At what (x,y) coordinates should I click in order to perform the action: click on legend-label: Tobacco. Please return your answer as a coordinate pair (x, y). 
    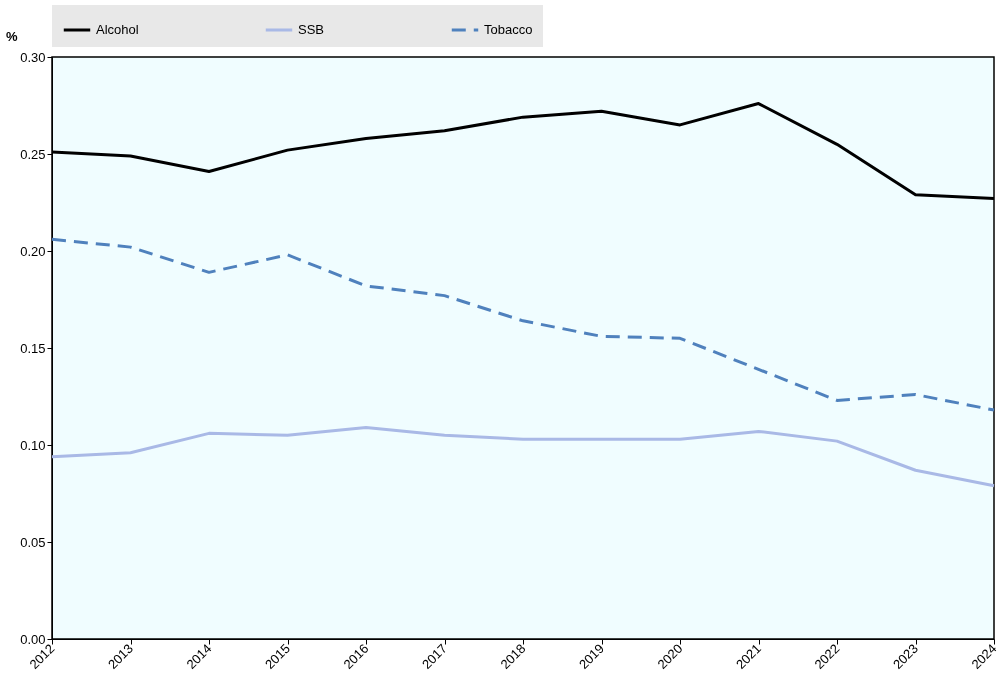
    Looking at the image, I should click on (508, 29).